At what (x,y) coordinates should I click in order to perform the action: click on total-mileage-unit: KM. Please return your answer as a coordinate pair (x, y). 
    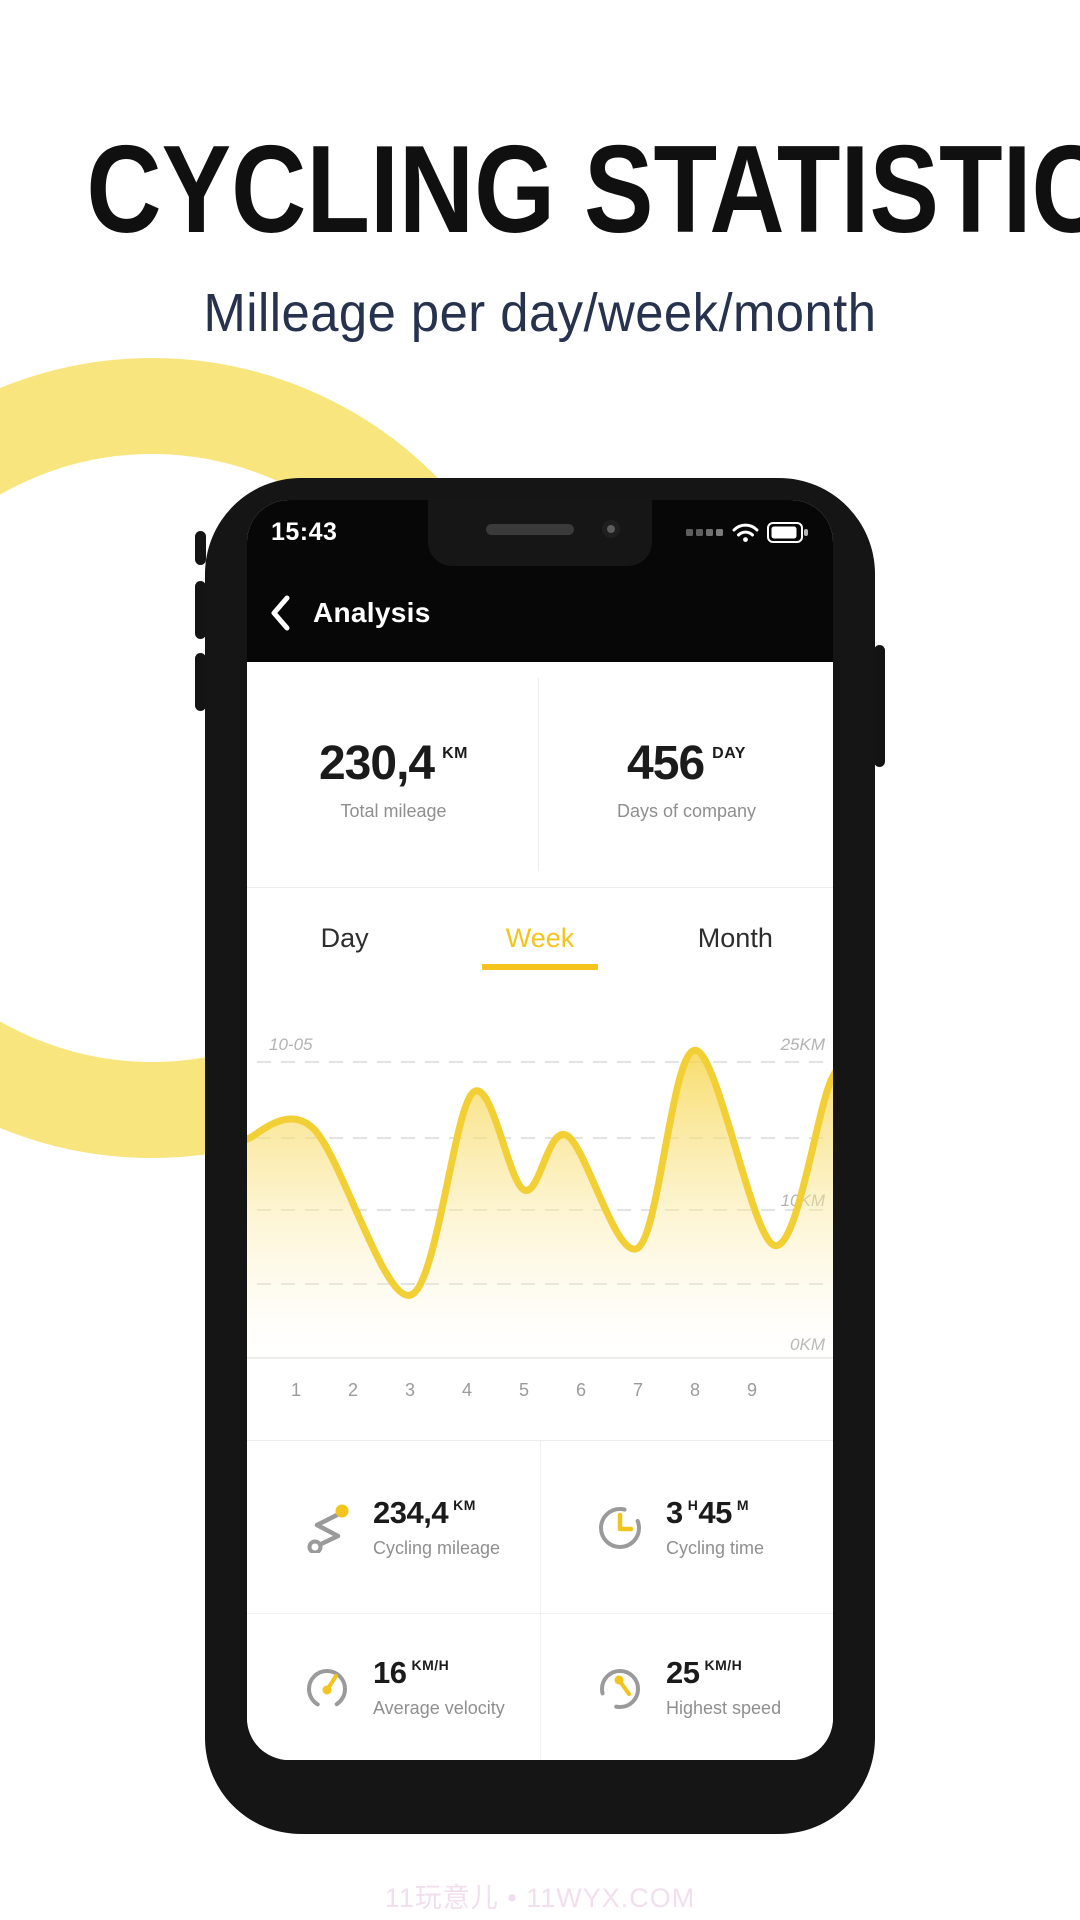
    Looking at the image, I should click on (455, 753).